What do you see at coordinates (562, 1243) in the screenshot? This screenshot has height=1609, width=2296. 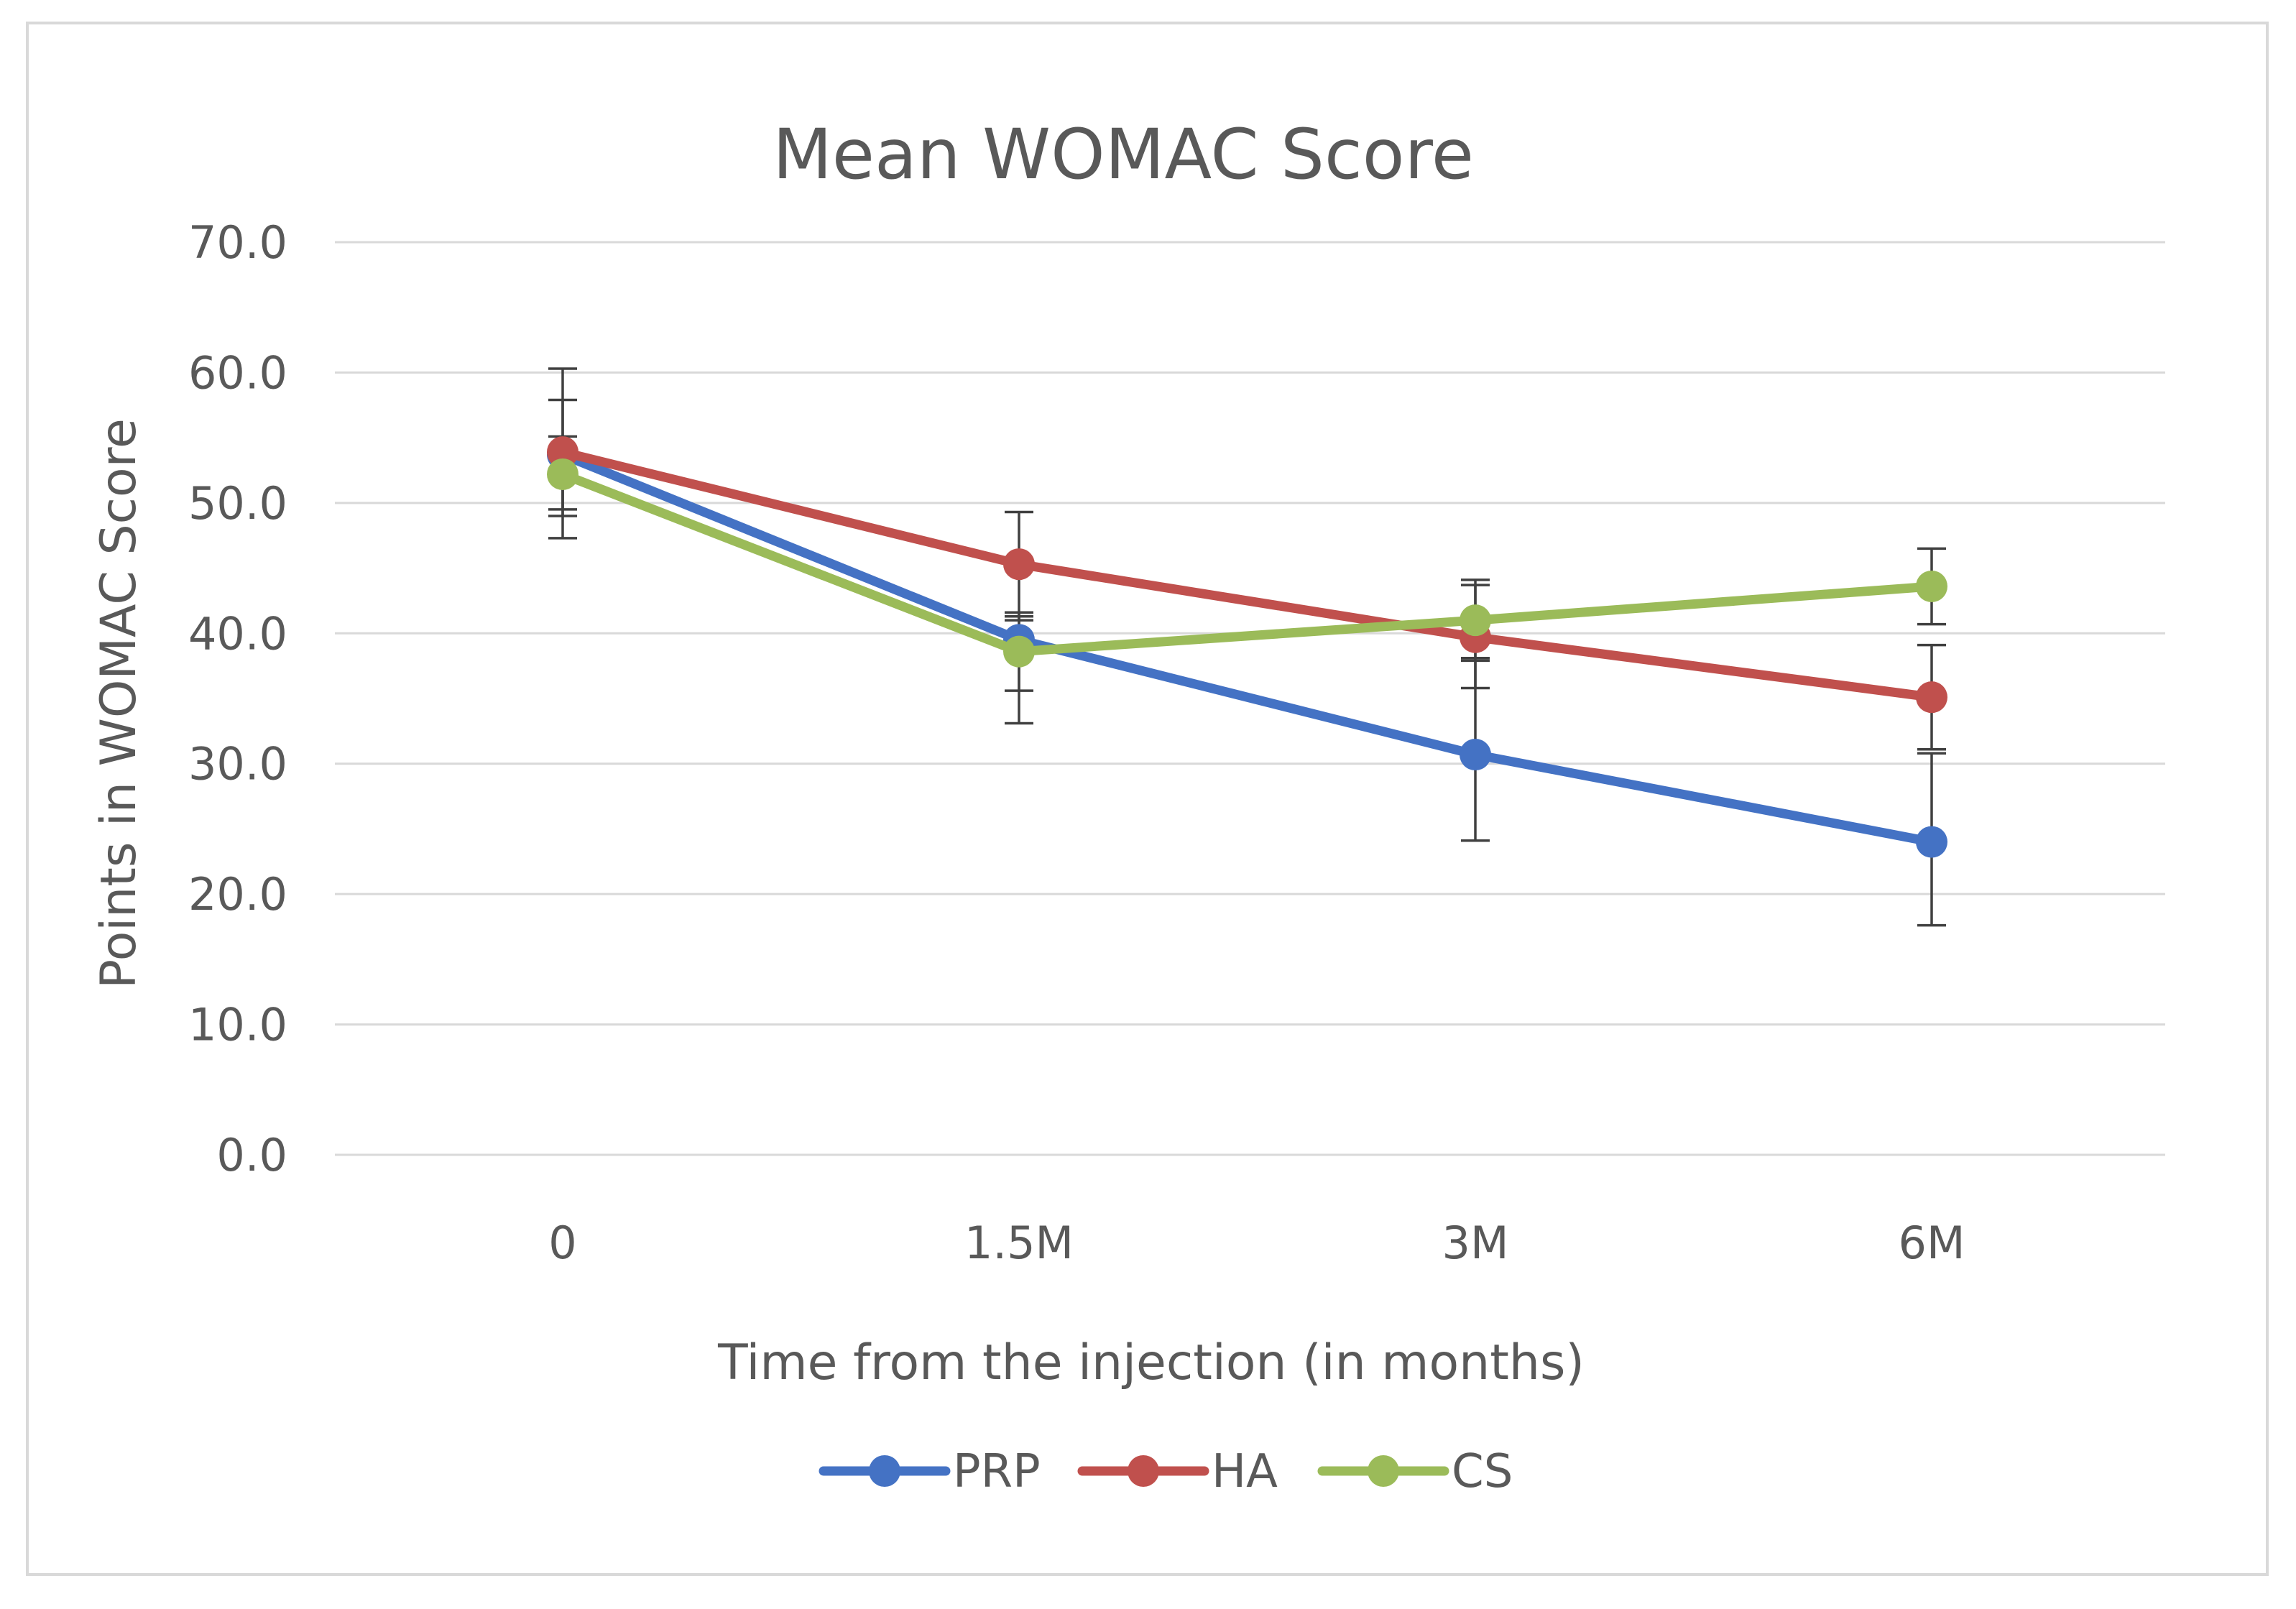 I see `x-tick-label: 0` at bounding box center [562, 1243].